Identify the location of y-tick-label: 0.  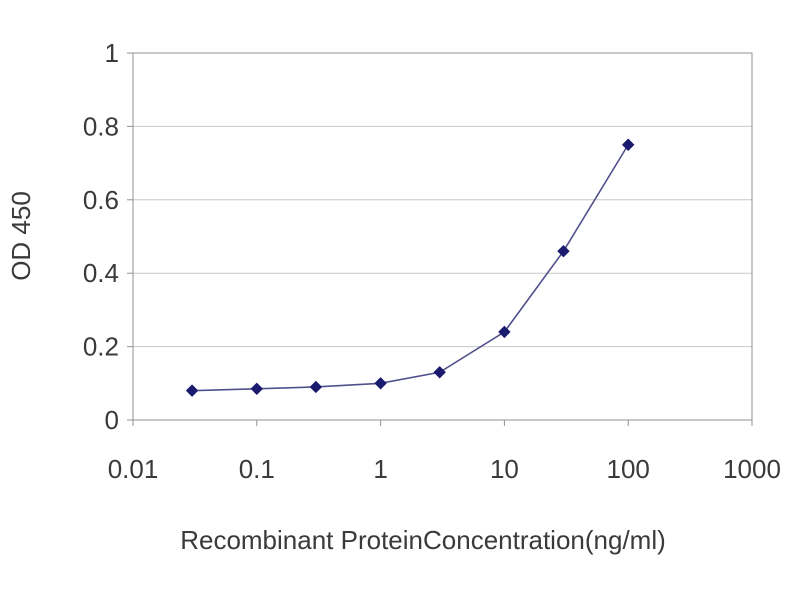
(112, 420).